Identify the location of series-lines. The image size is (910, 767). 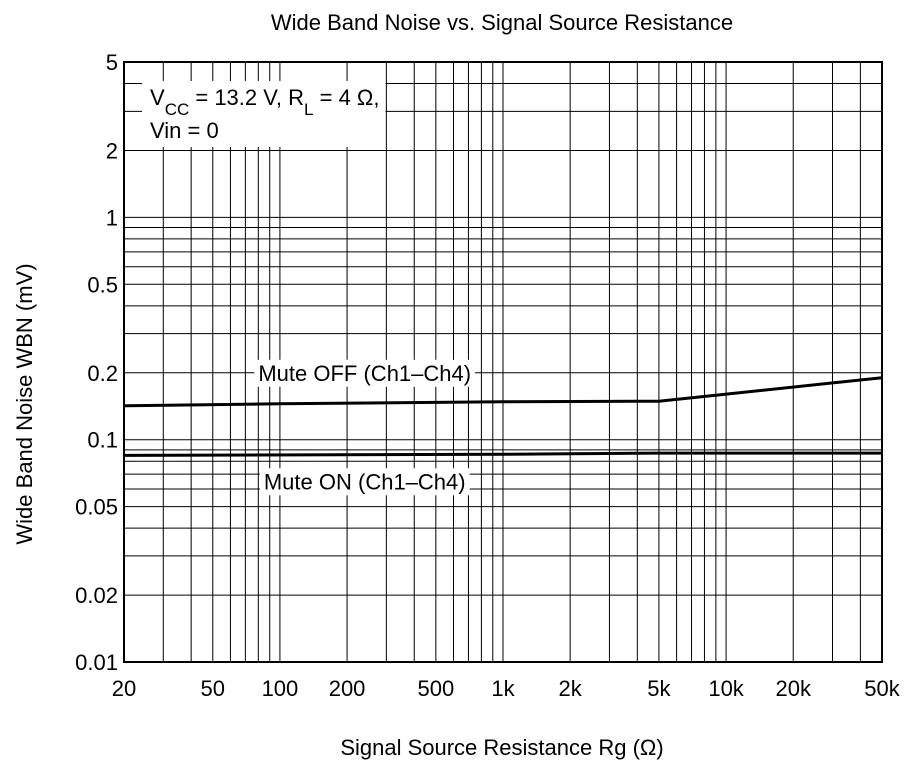
(503, 416).